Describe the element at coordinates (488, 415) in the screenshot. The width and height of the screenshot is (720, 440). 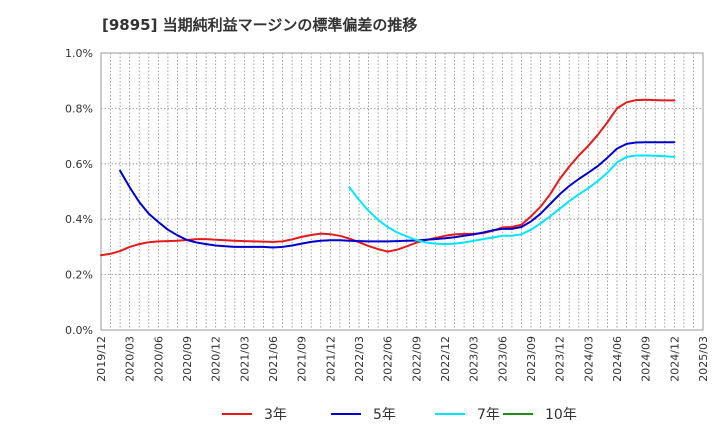
I see `legend-label-3: 7年` at that location.